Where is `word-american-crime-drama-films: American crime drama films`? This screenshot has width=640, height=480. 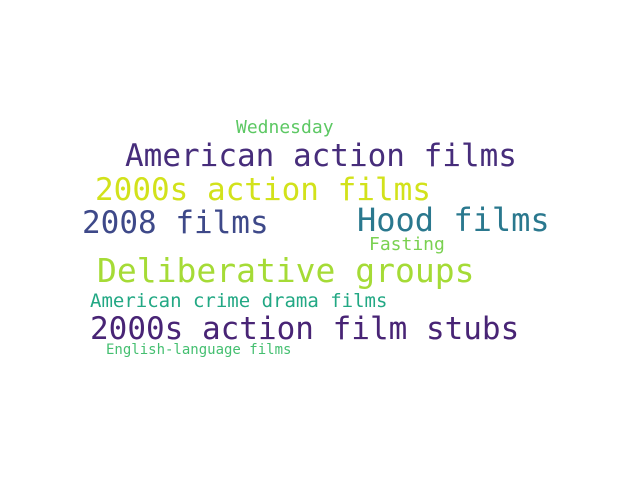
word-american-crime-drama-films: American crime drama films is located at coordinates (239, 301).